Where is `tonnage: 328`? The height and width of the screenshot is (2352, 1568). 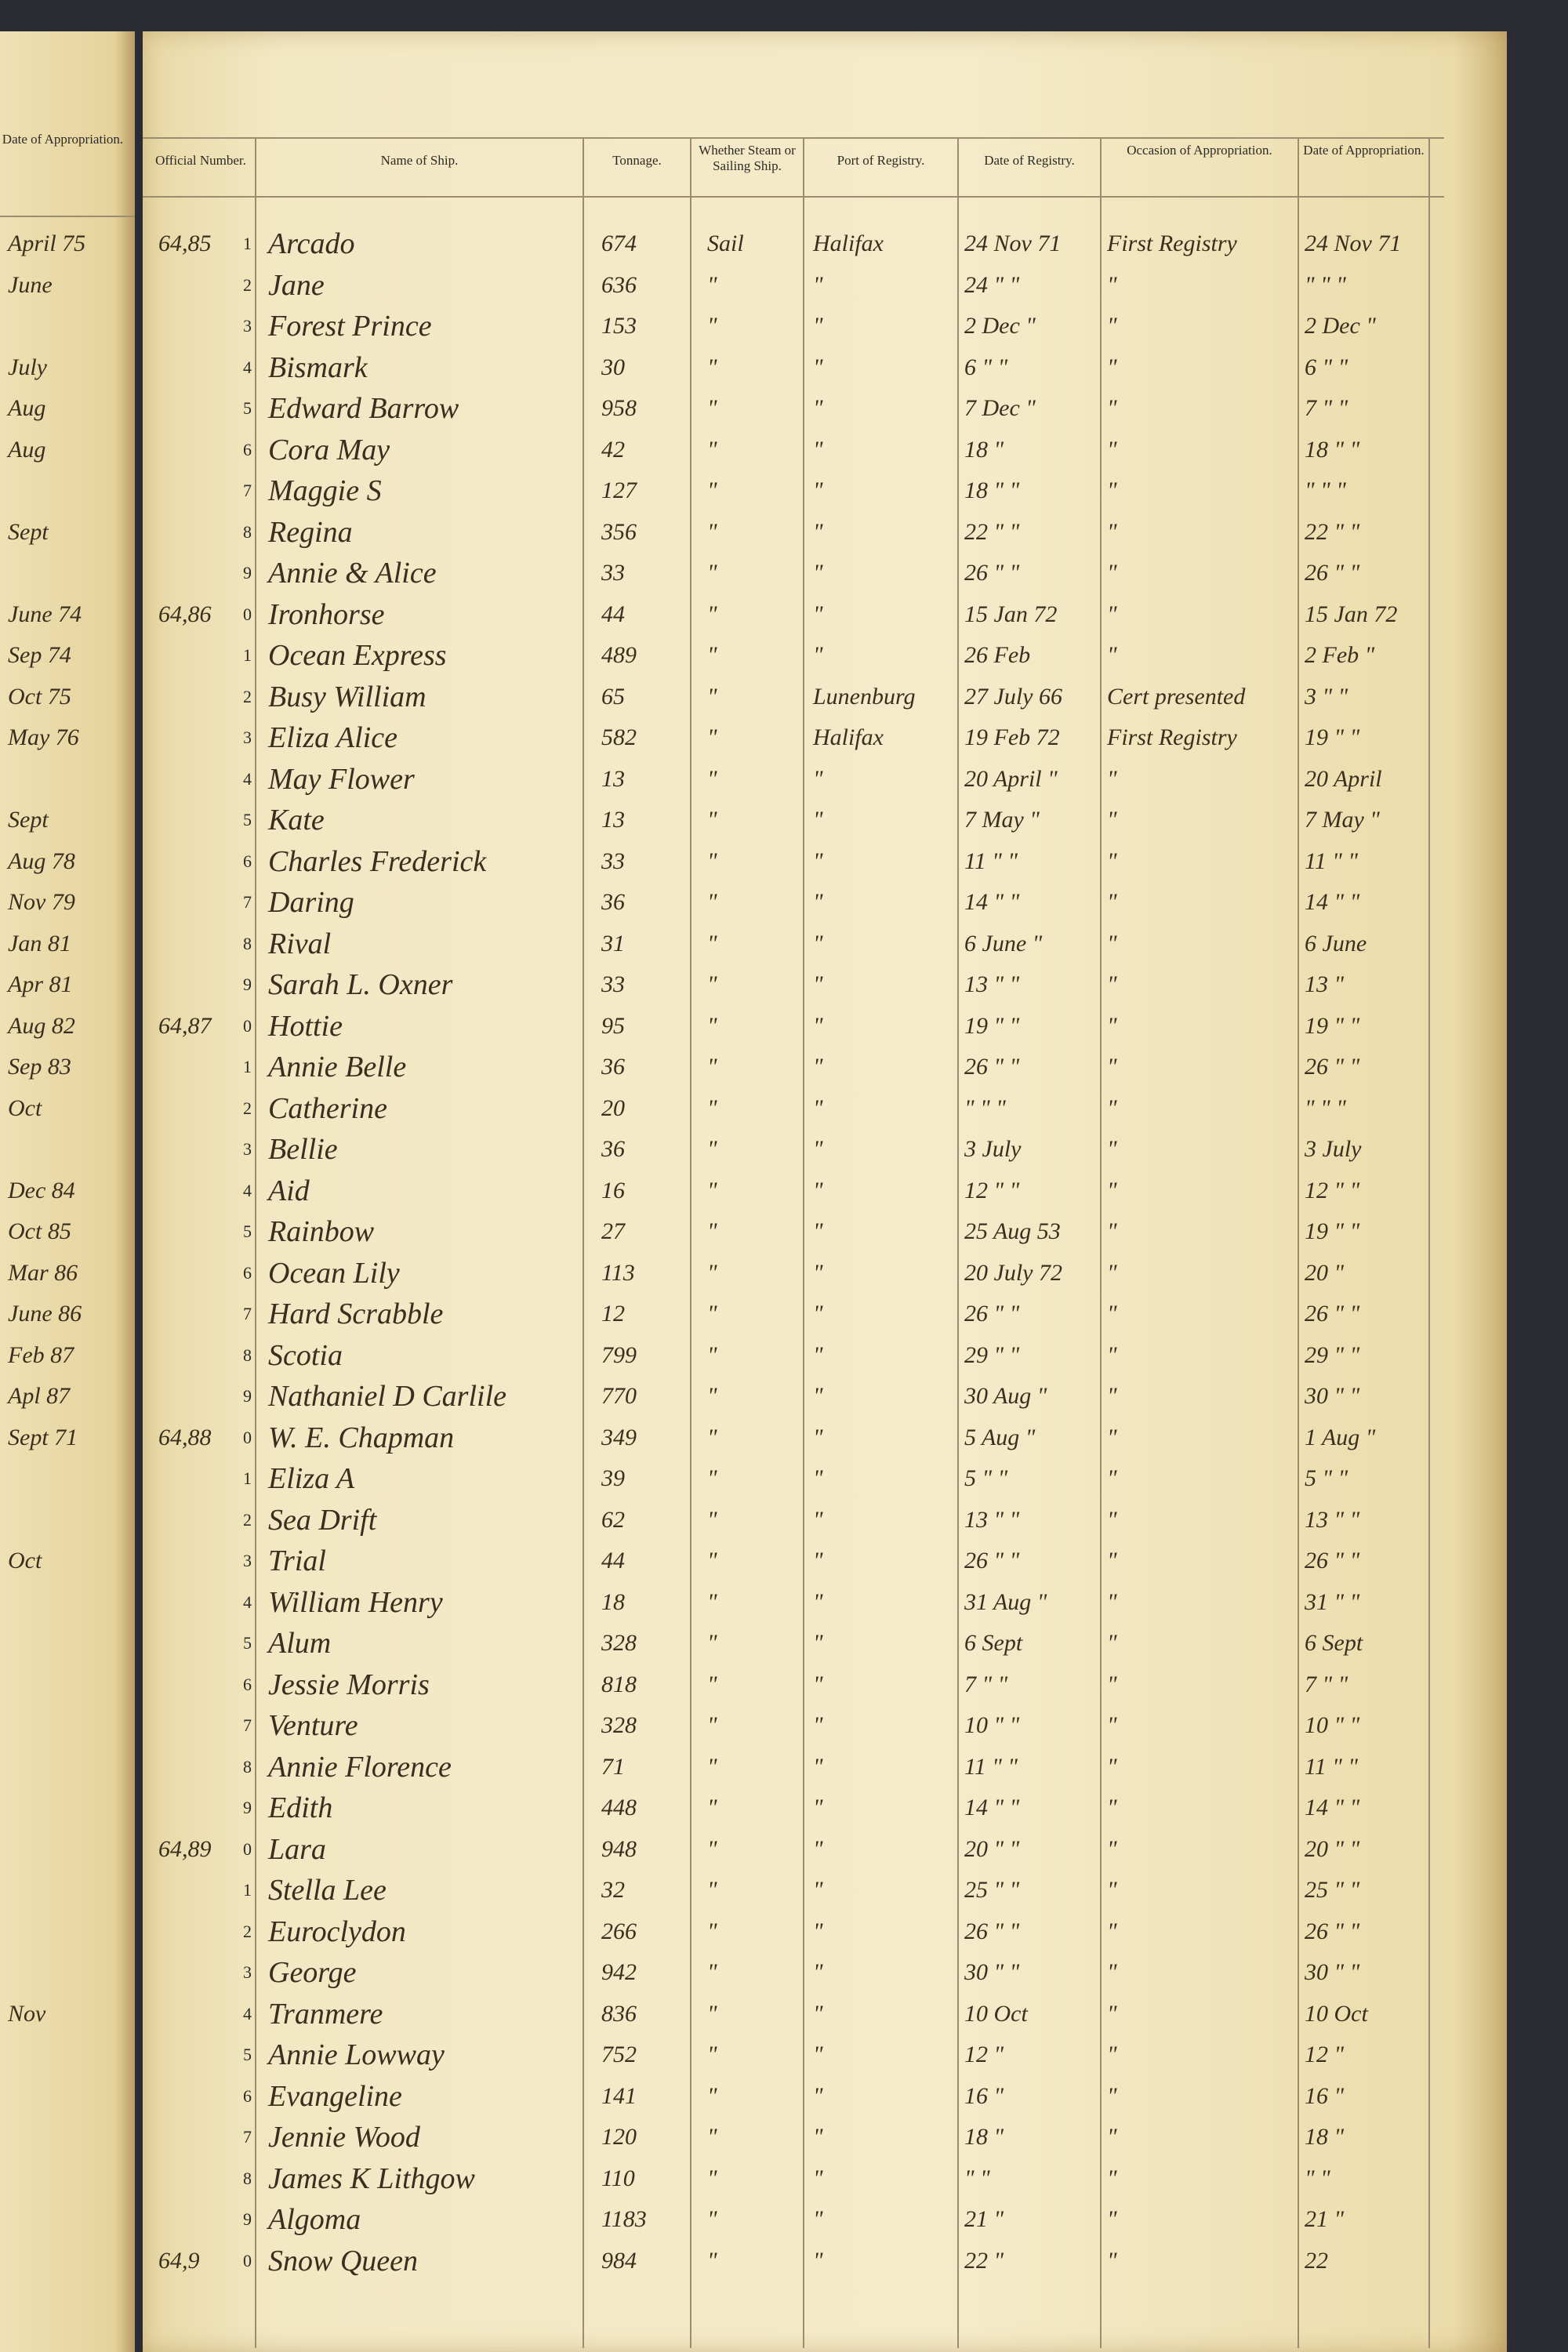 tonnage: 328 is located at coordinates (619, 1725).